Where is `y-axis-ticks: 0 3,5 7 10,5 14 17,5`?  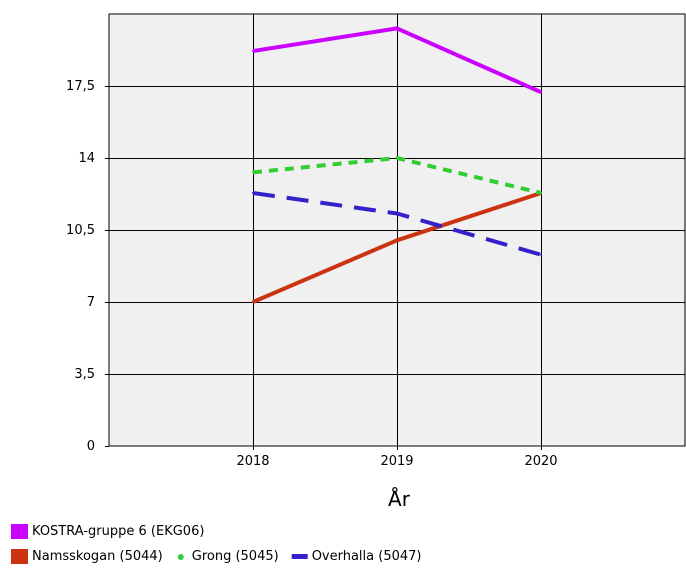
y-axis-ticks: 0 3,5 7 10,5 14 17,5 is located at coordinates (87, 266).